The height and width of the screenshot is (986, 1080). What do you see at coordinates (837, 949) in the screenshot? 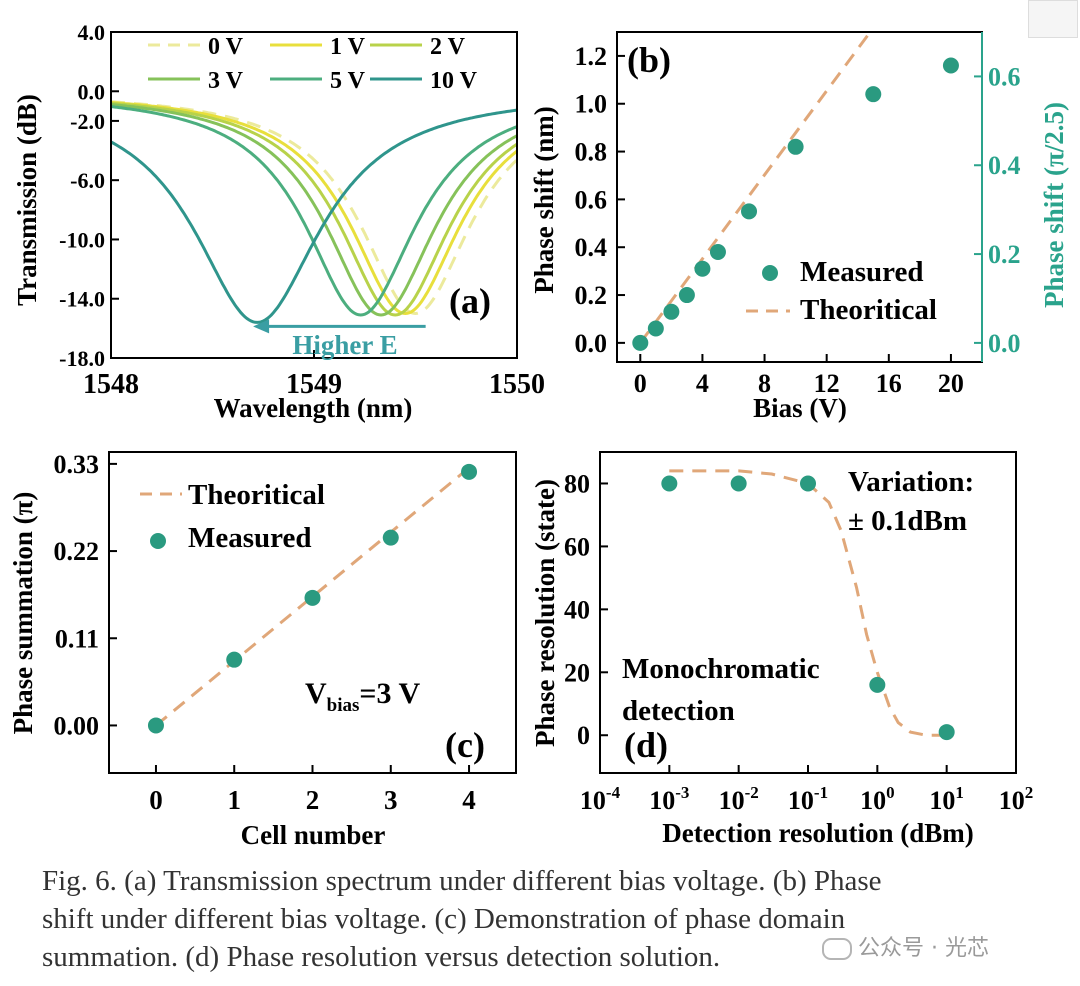
I see `wechat-logo-icon` at bounding box center [837, 949].